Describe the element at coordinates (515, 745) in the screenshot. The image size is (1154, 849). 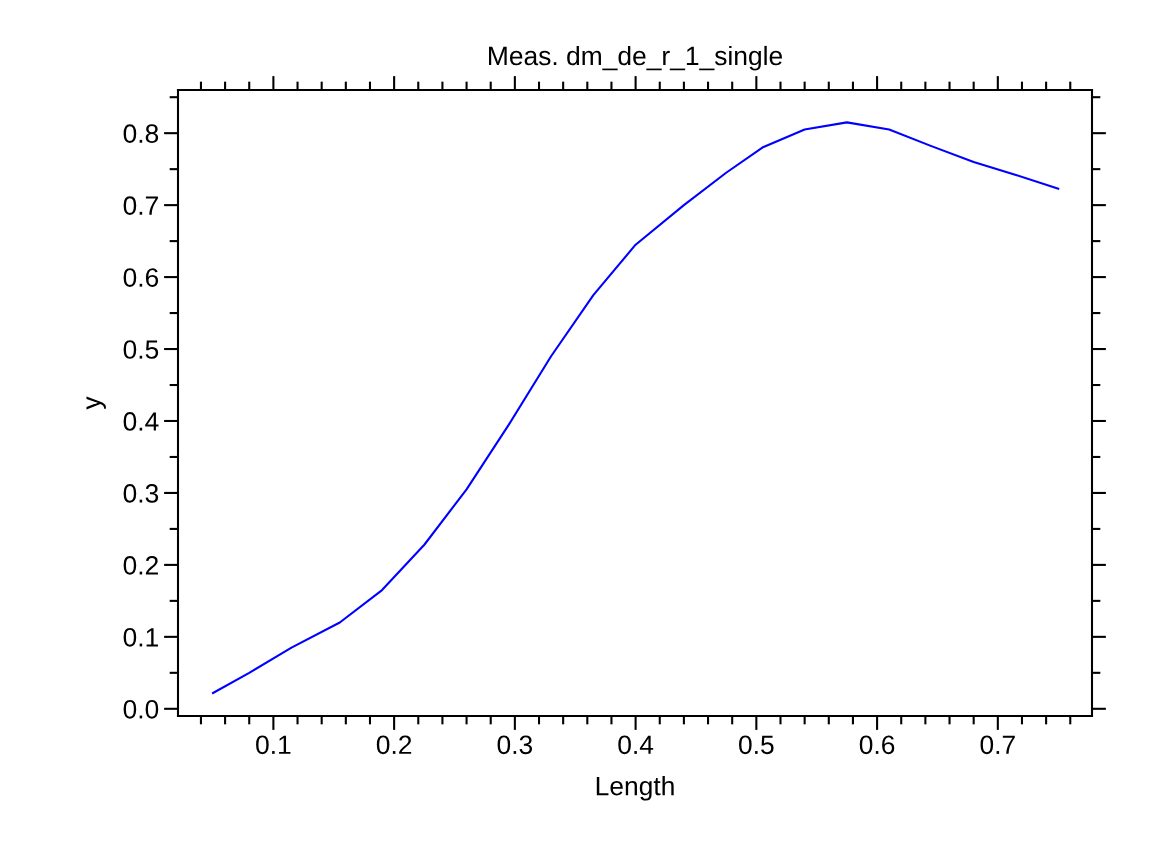
I see `x-tick-label: 0.3` at that location.